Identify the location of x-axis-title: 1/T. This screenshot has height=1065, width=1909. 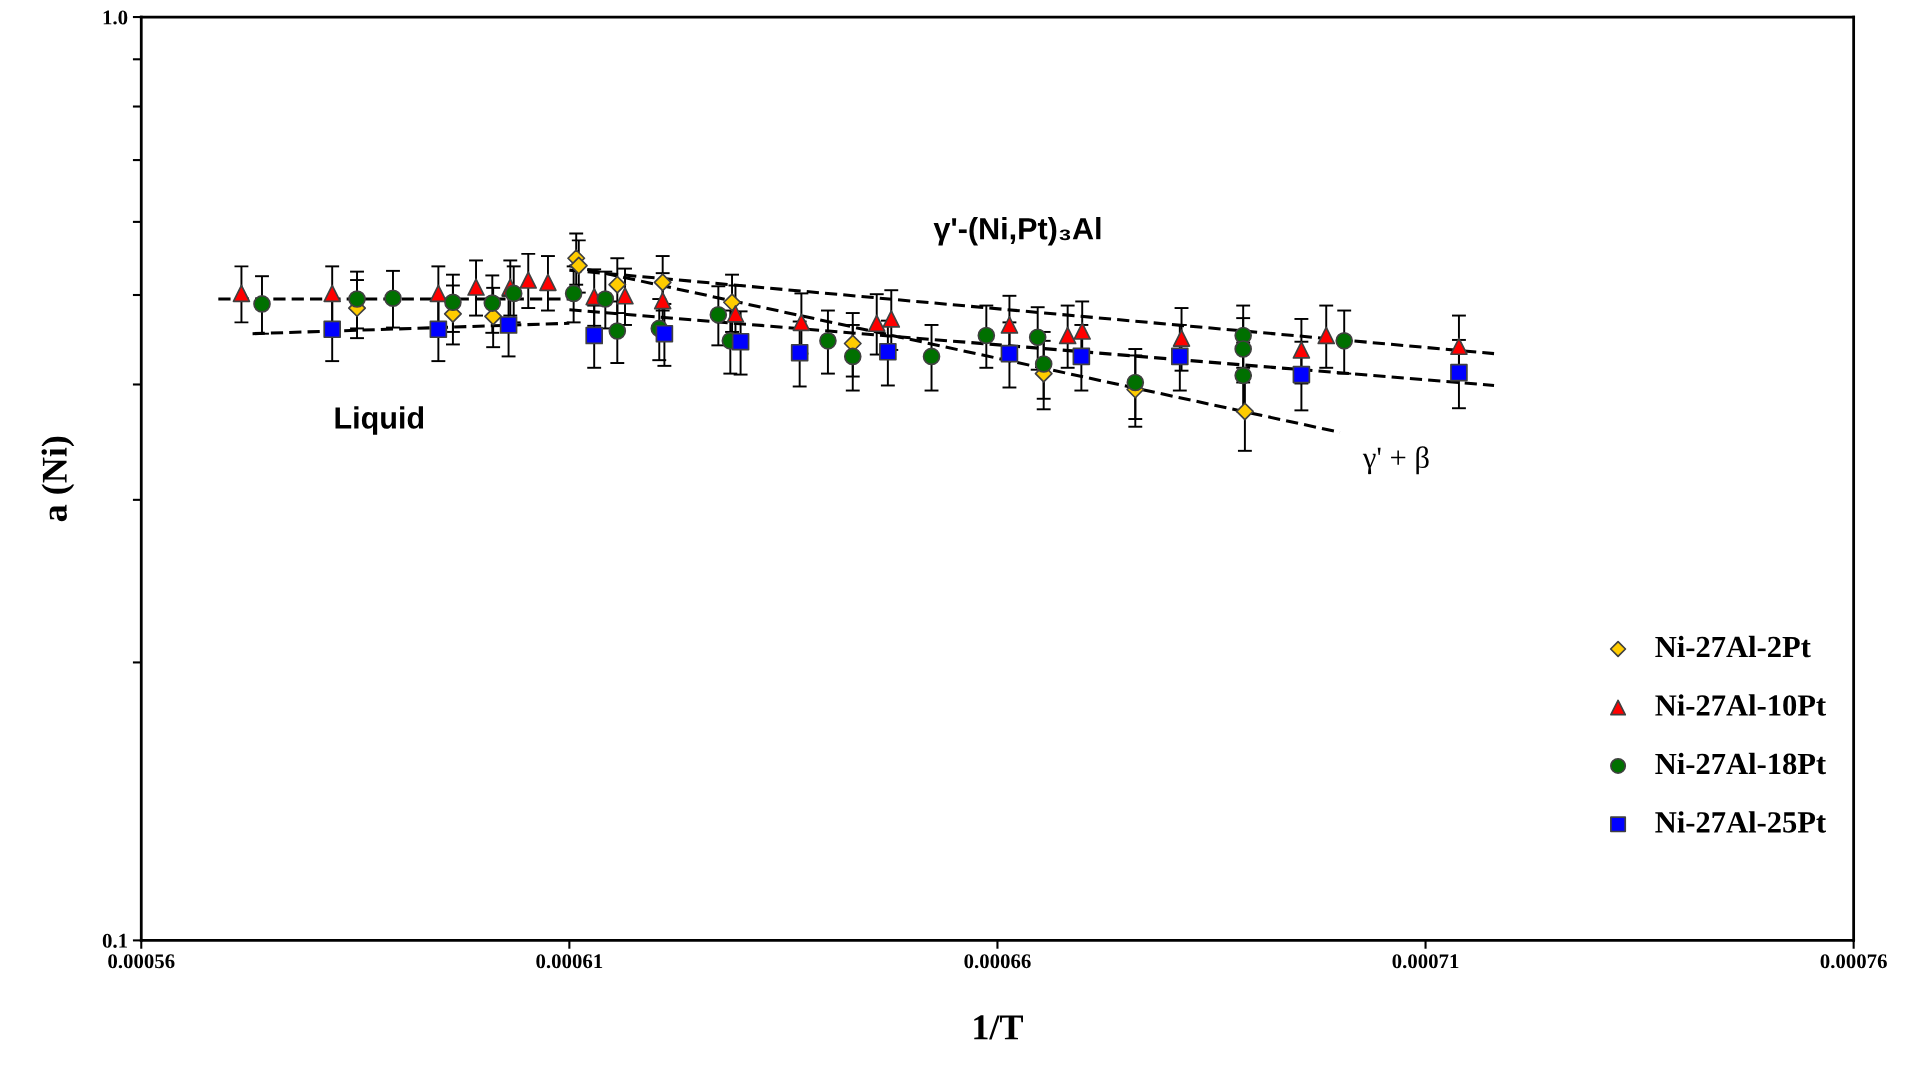
(998, 1027).